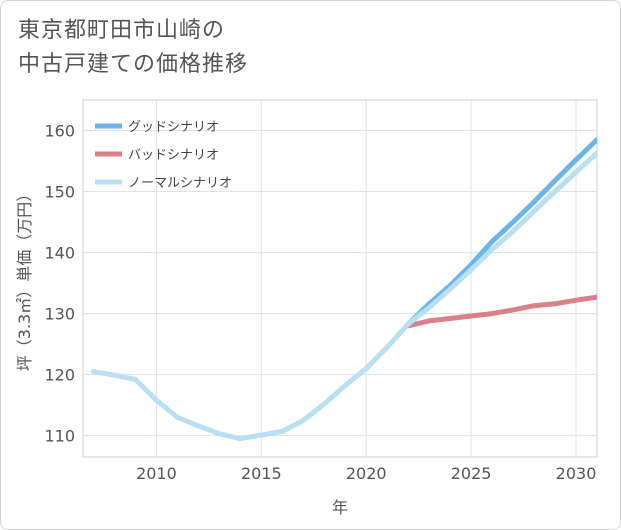 The height and width of the screenshot is (530, 621). What do you see at coordinates (59, 131) in the screenshot?
I see `y-tick-label: 160` at bounding box center [59, 131].